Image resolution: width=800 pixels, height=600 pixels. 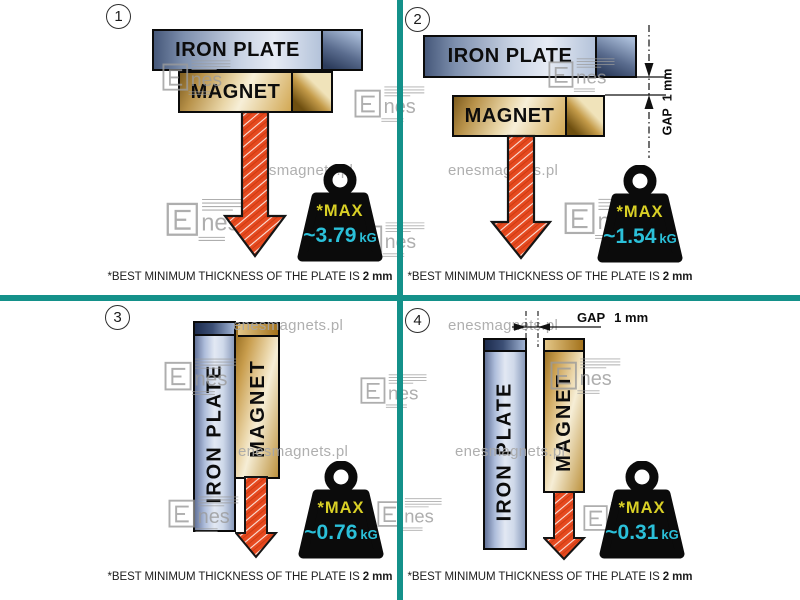 I want to click on panel-4-number: 4, so click(x=417, y=320).